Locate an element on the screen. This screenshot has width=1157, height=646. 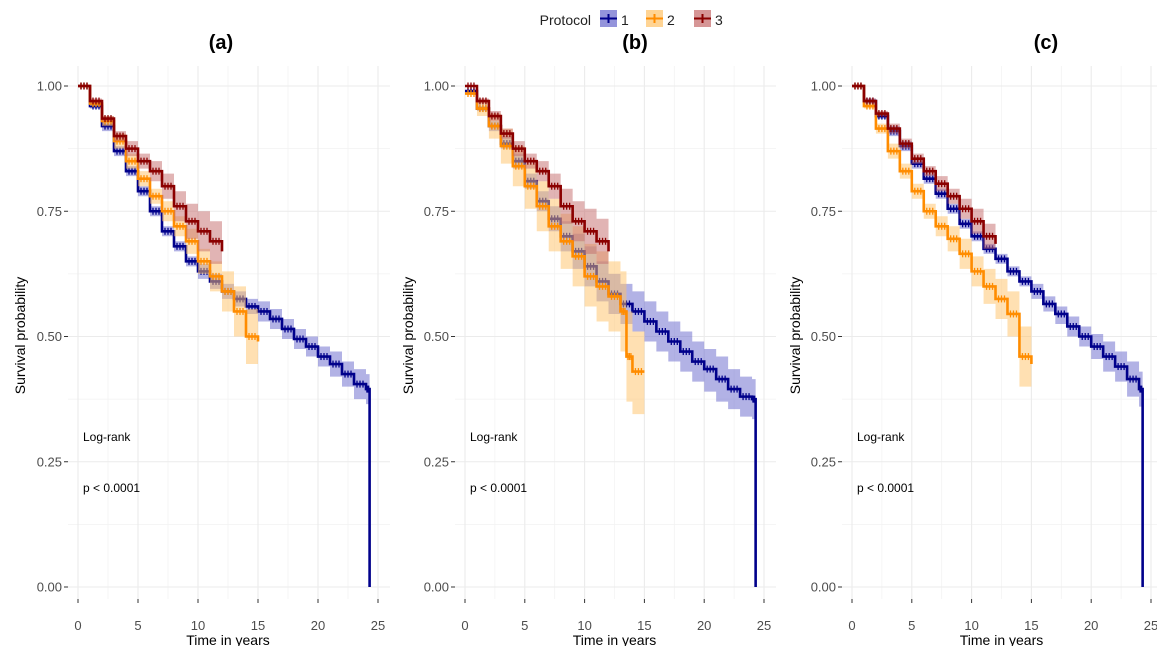
legend: Protocol 1 2 3 is located at coordinates (631, 19).